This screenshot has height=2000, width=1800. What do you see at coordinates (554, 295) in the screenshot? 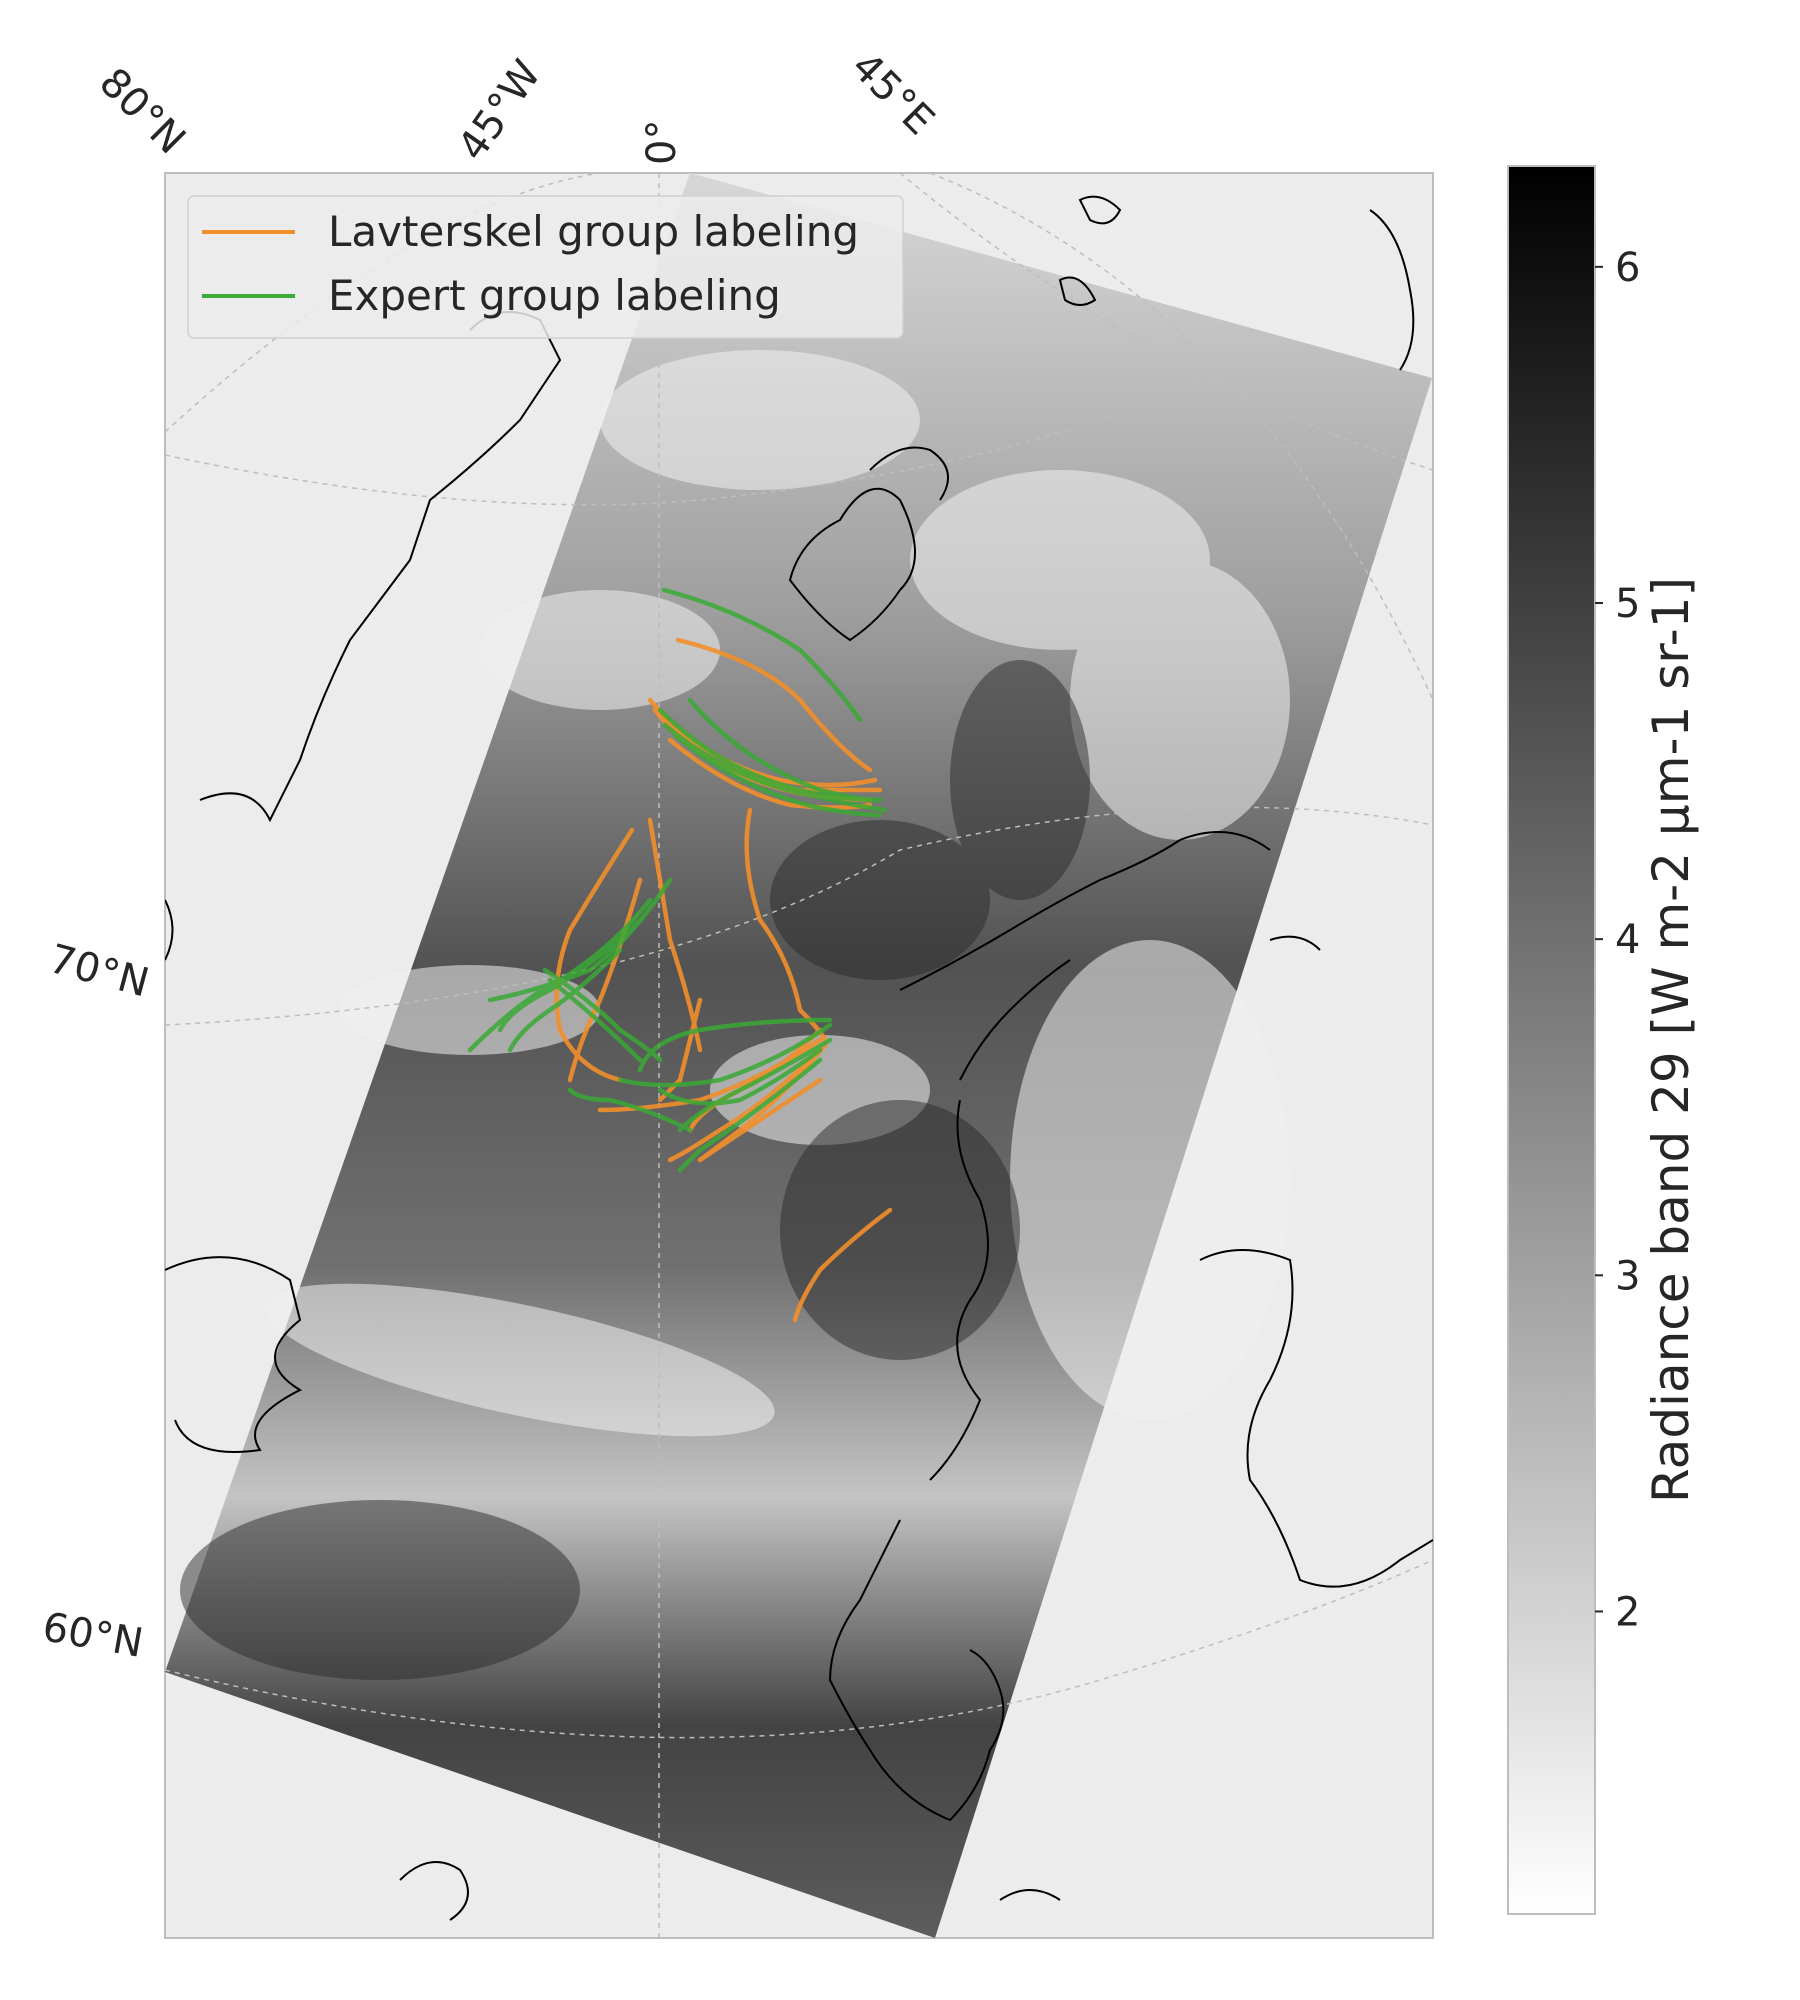
I see `legend-label-expert: Expert group labeling` at bounding box center [554, 295].